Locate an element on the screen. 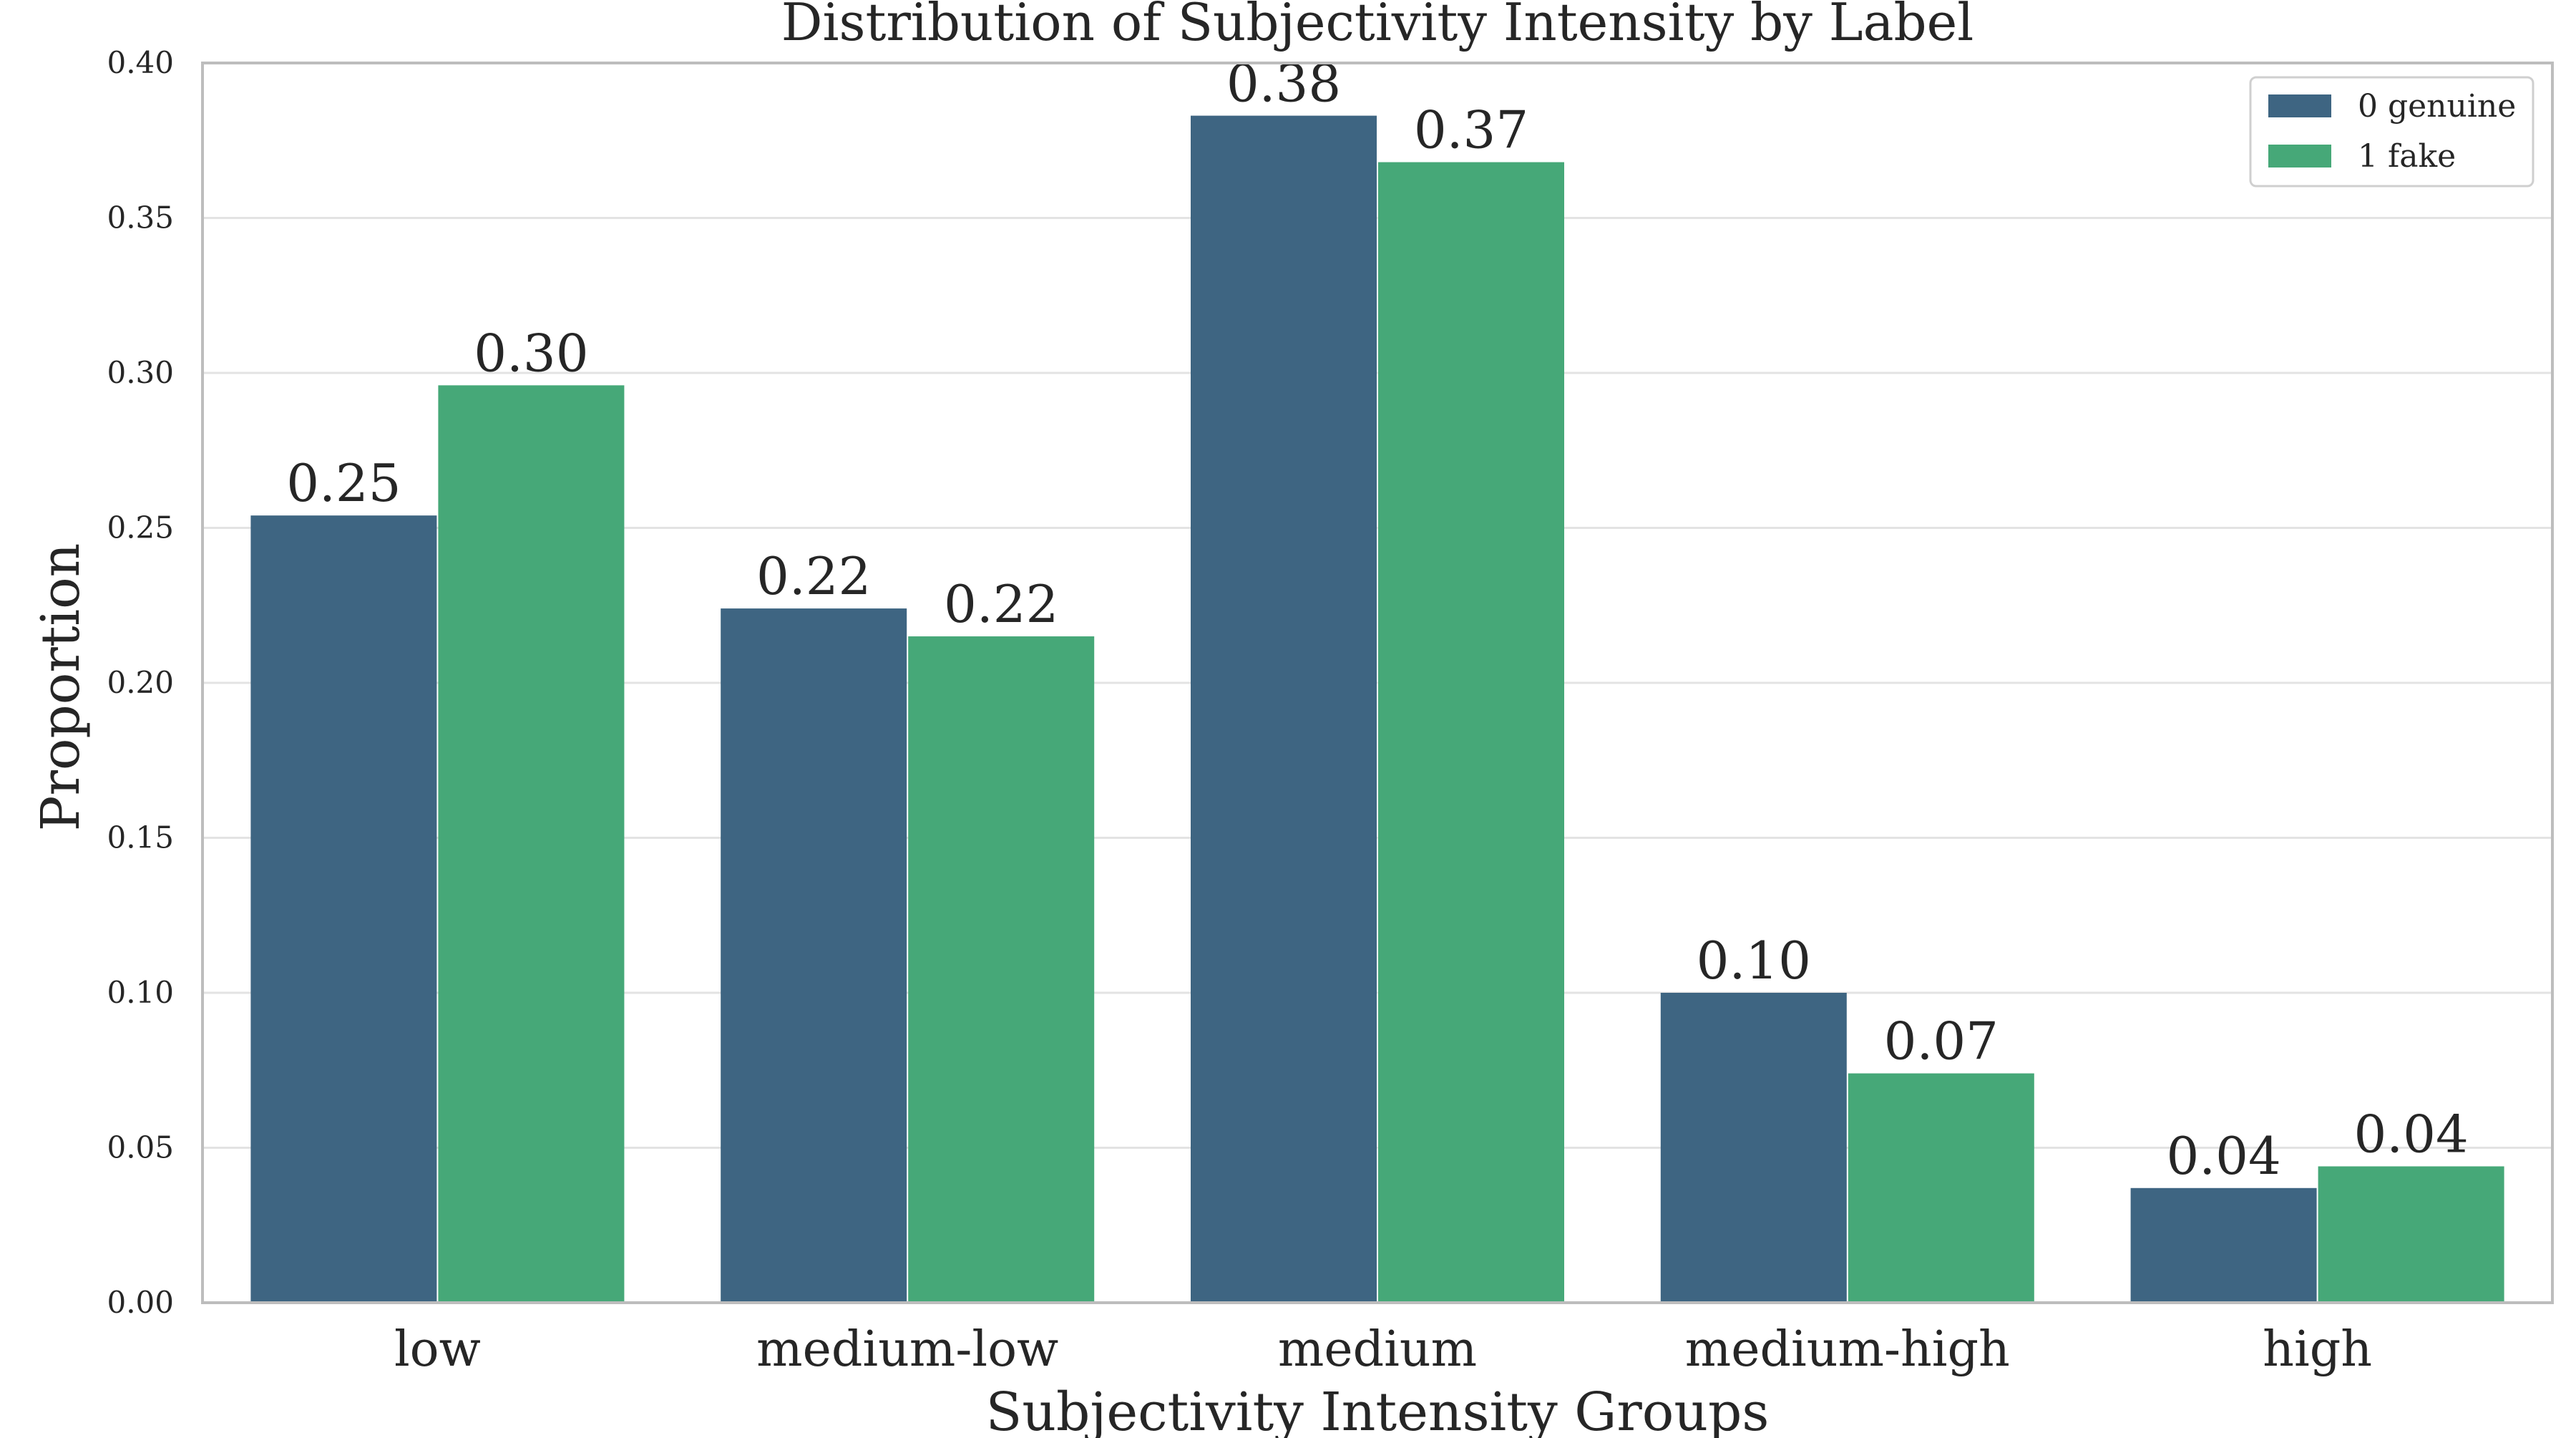  x-axis-ticks: low medium-low medium medium-high high is located at coordinates (1383, 1349).